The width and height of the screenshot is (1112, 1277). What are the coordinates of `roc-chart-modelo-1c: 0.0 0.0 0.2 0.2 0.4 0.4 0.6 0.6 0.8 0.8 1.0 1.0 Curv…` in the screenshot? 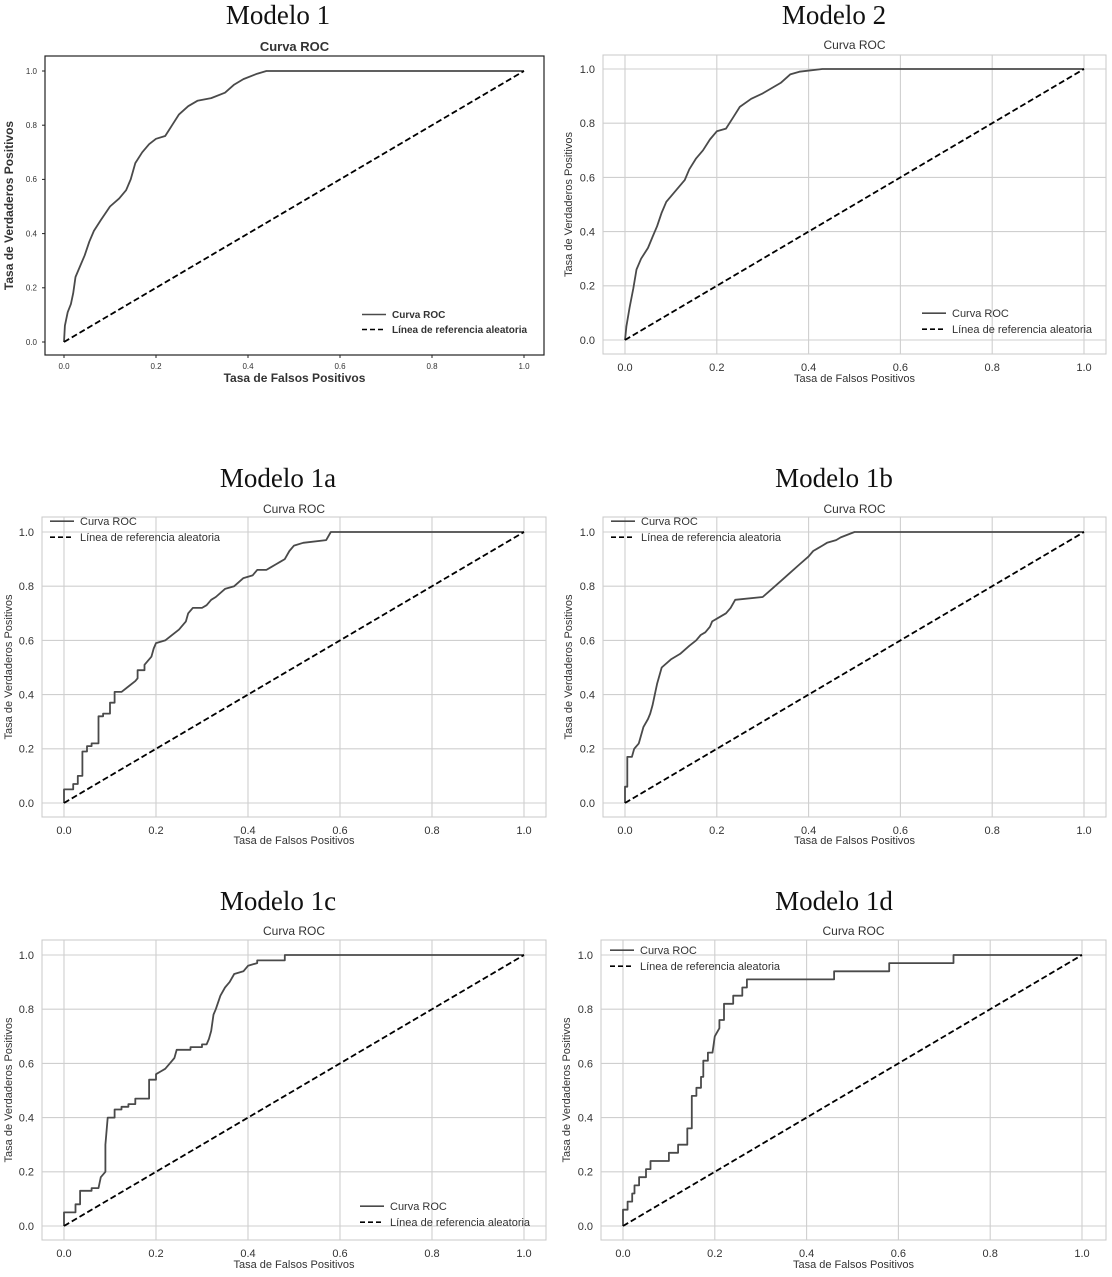 It's located at (275, 1097).